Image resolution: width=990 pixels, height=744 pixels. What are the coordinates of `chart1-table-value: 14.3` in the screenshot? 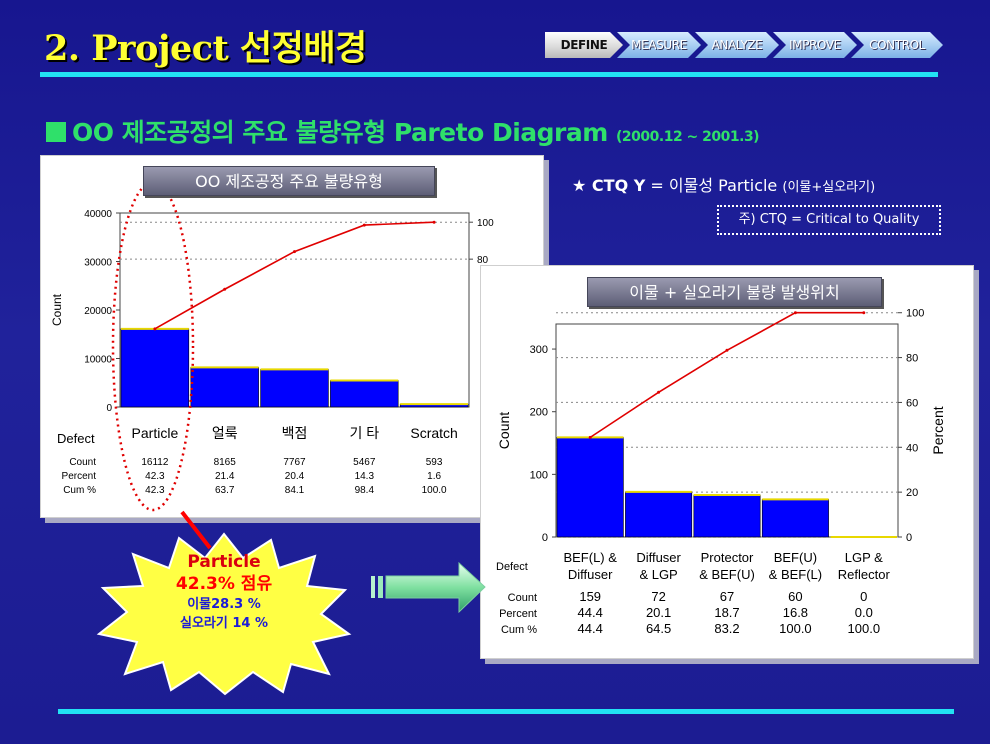 It's located at (365, 476).